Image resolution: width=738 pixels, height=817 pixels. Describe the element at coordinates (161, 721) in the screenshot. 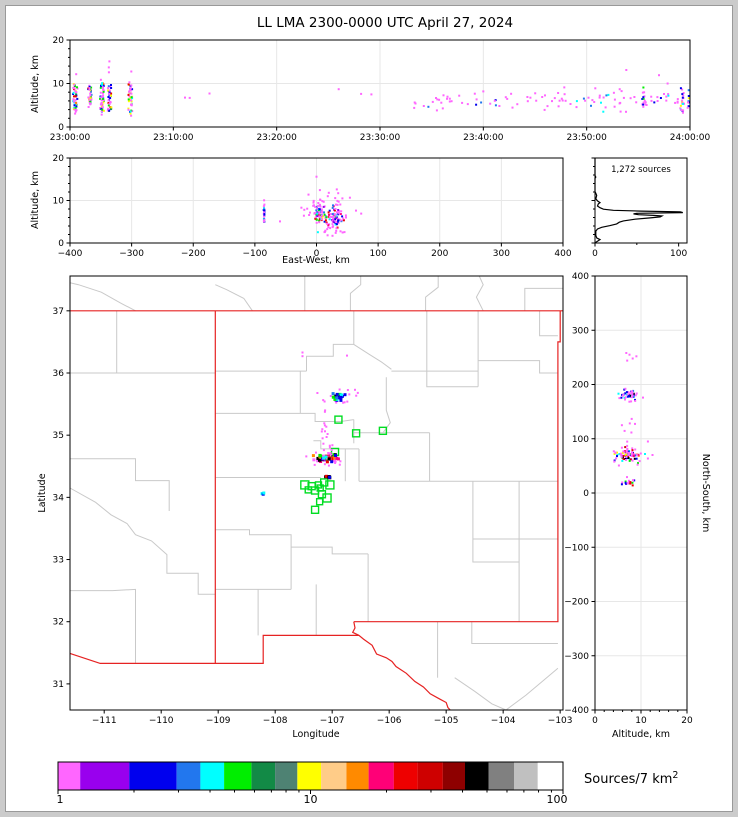

I see `tick-label: −110` at that location.